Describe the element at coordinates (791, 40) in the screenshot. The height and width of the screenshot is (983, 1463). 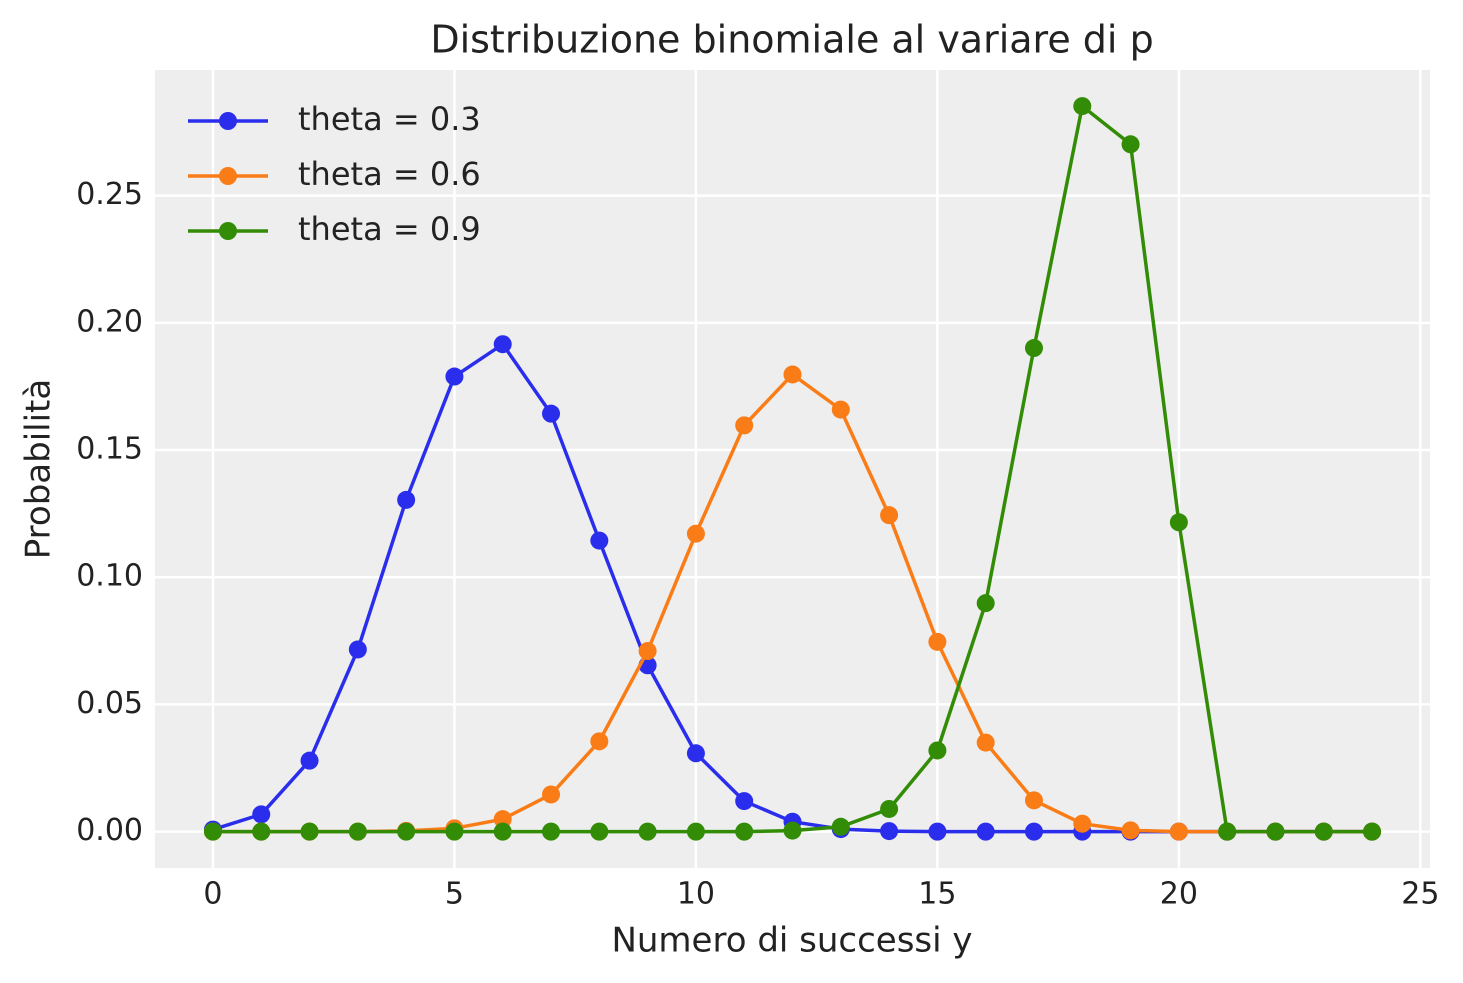
I see `chart-title: Distribuzione binomiale al variare di p` at that location.